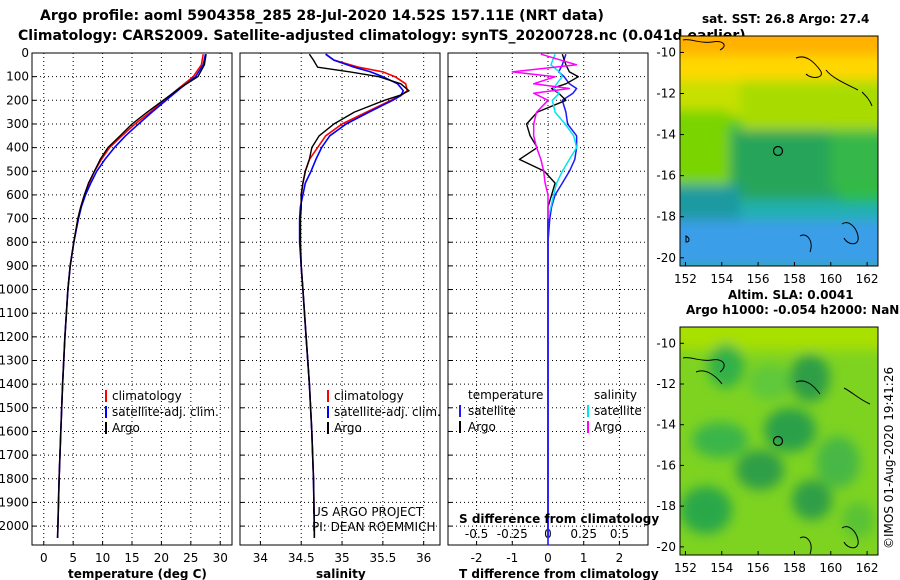  I want to click on sla-lat-label: -16, so click(666, 465).